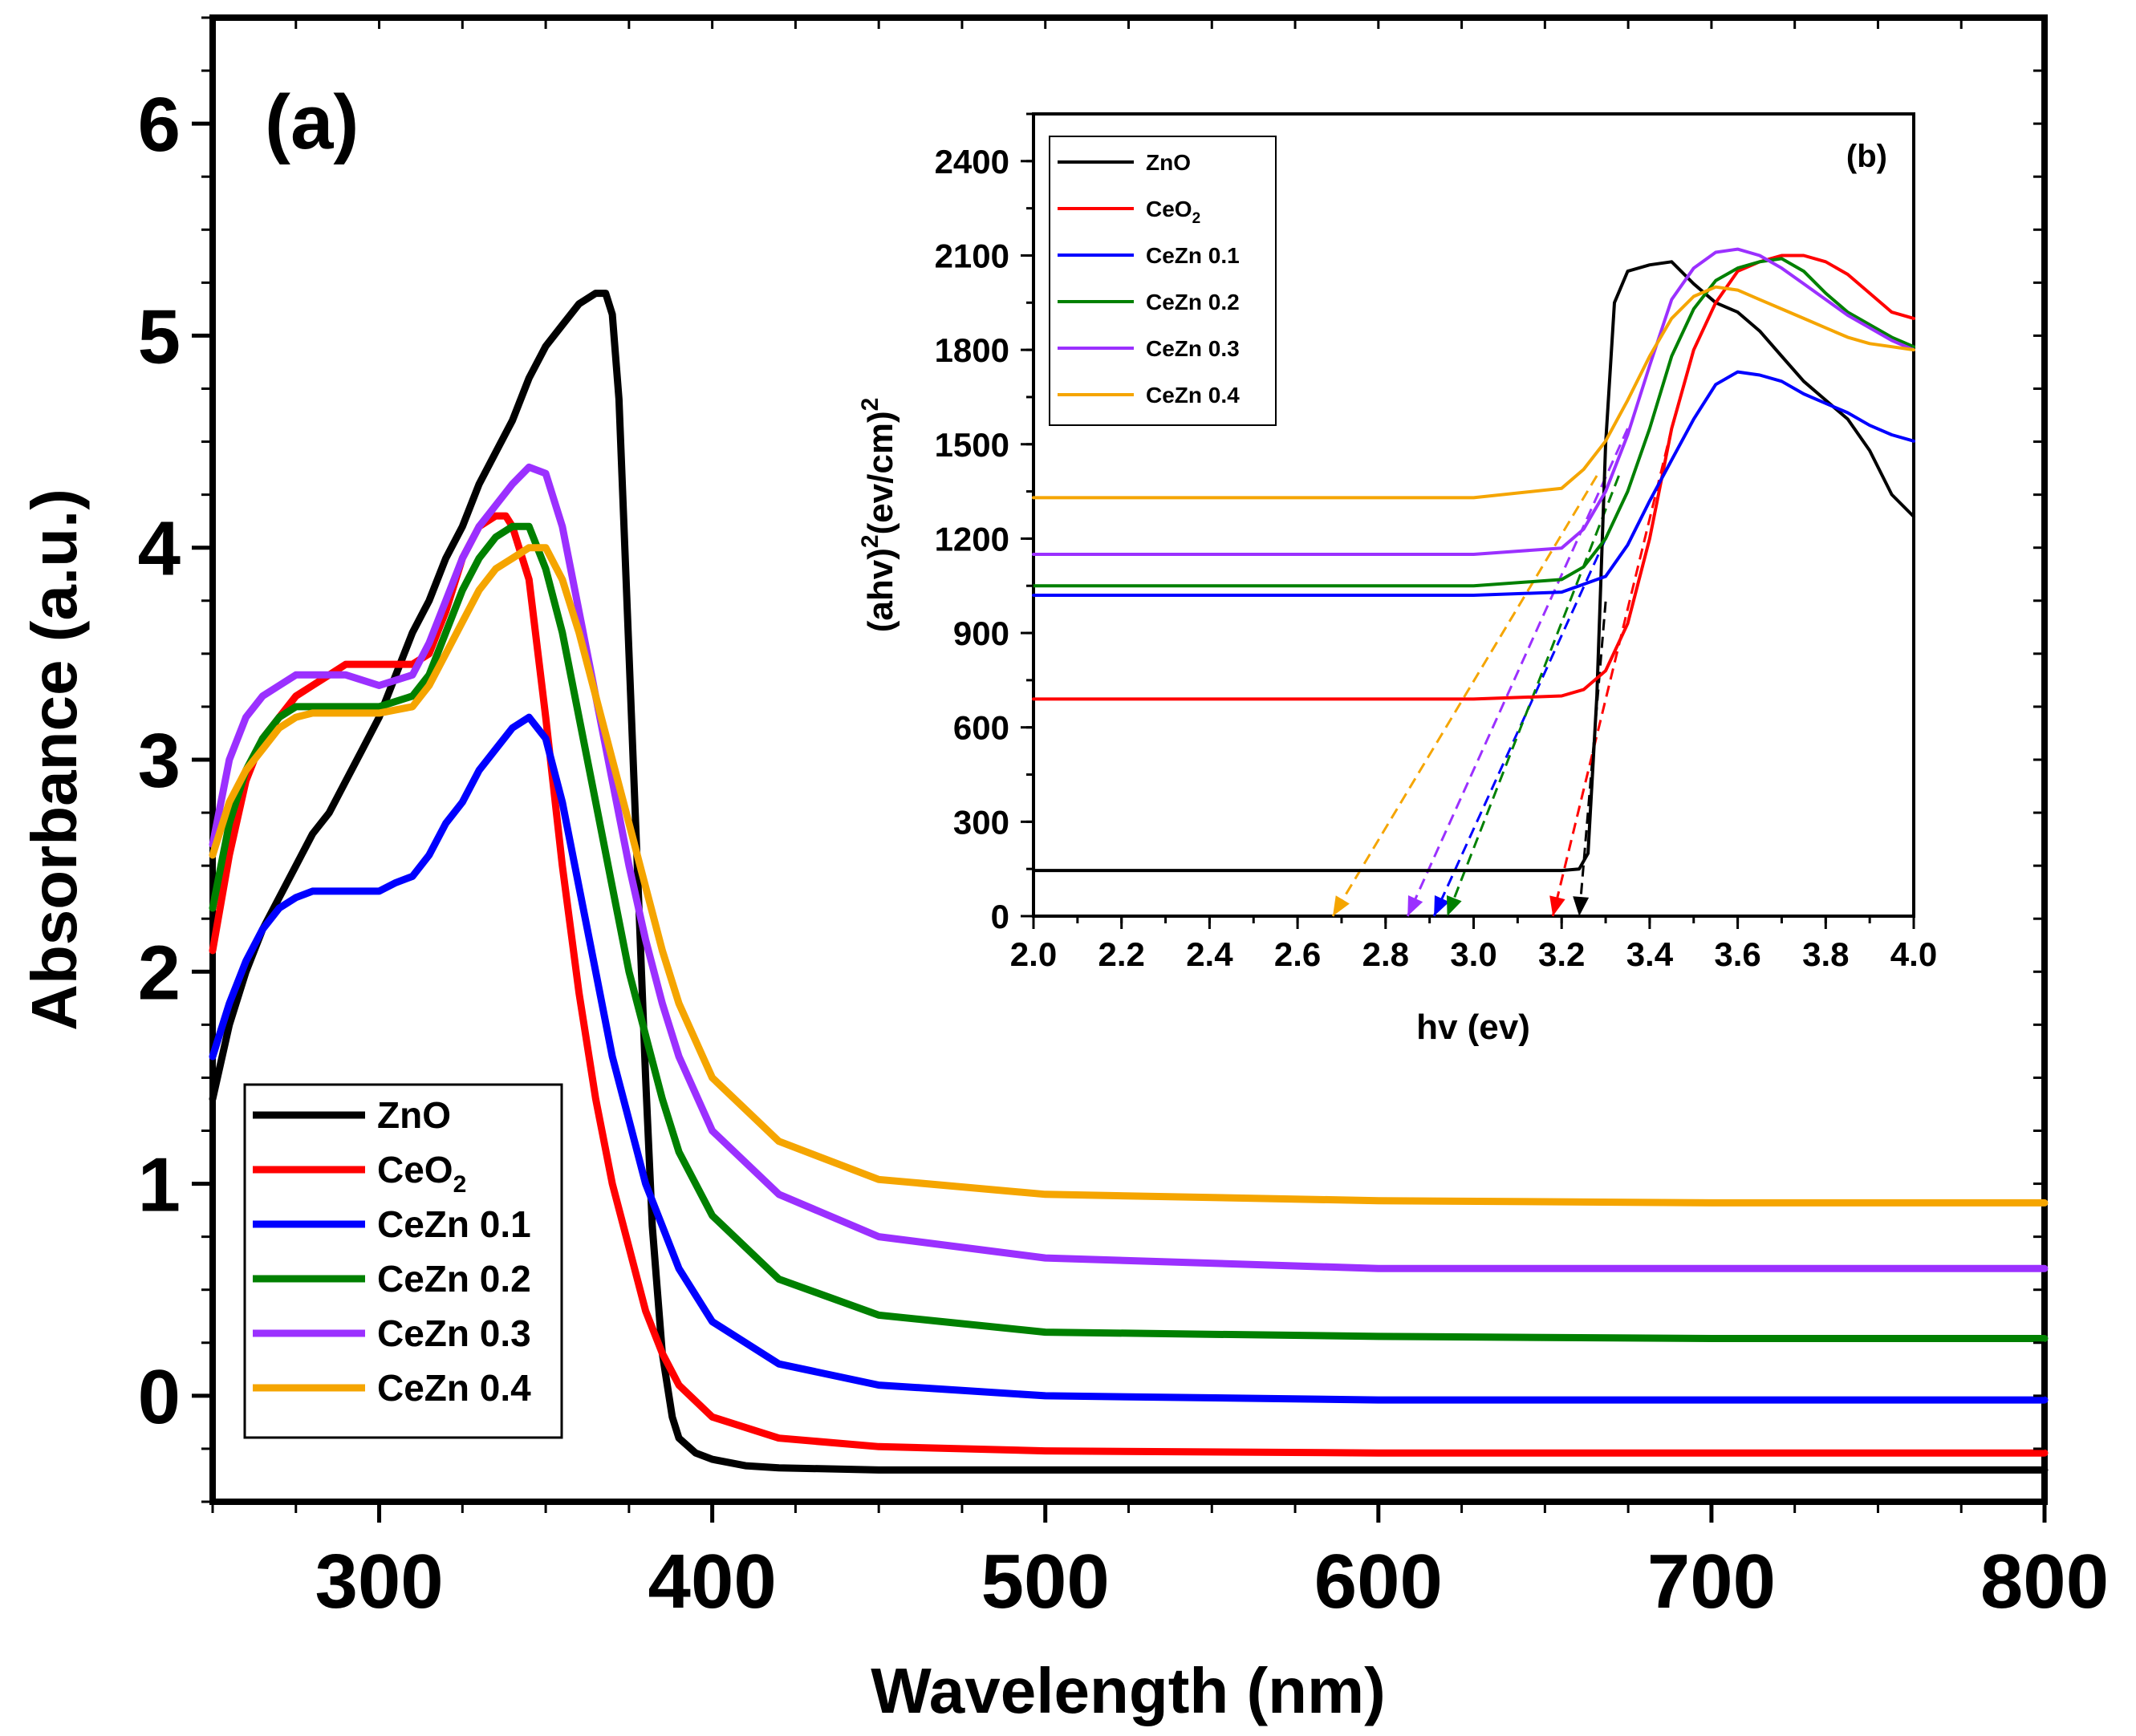 Image resolution: width=2136 pixels, height=1736 pixels. I want to click on main-y-tick-label: 0, so click(159, 1397).